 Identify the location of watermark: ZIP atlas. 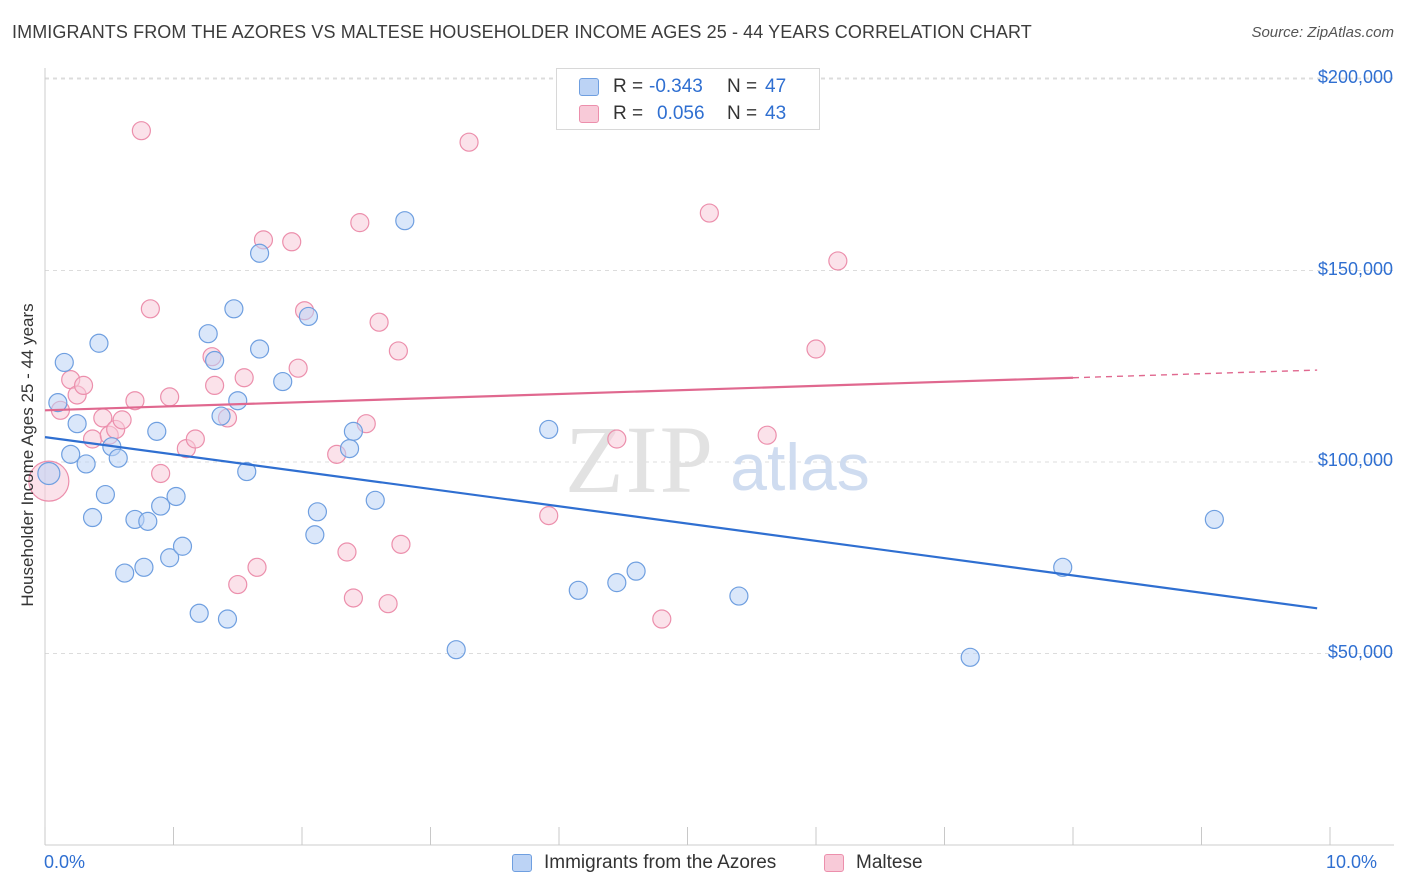
(717, 459).